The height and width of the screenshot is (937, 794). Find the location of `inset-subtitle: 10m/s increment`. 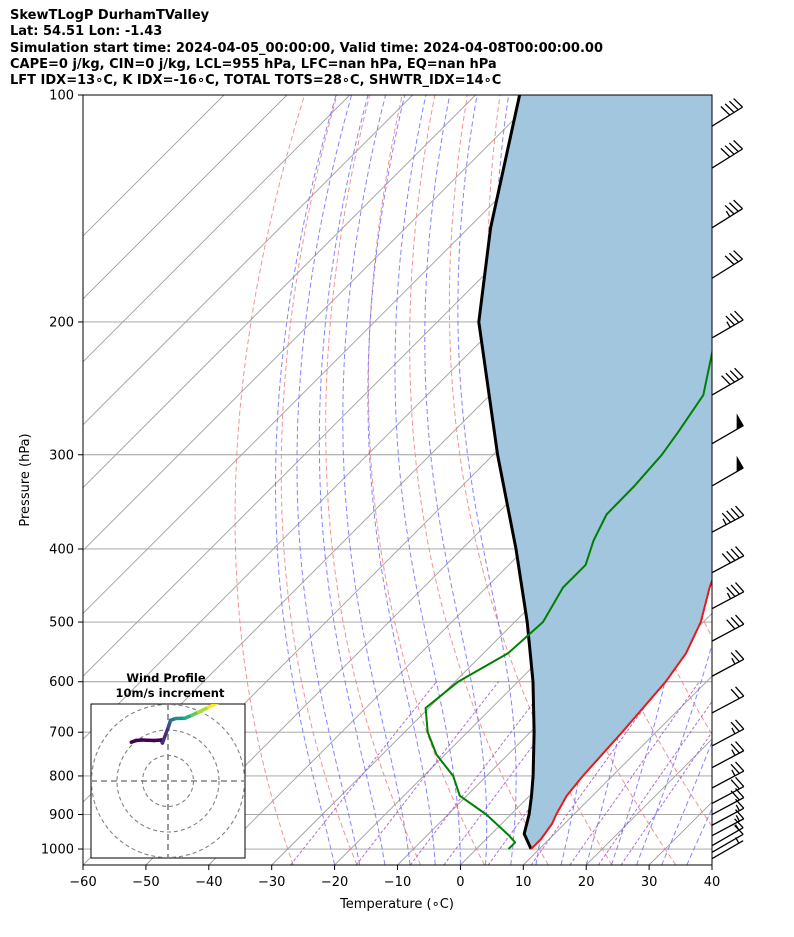

inset-subtitle: 10m/s increment is located at coordinates (170, 693).